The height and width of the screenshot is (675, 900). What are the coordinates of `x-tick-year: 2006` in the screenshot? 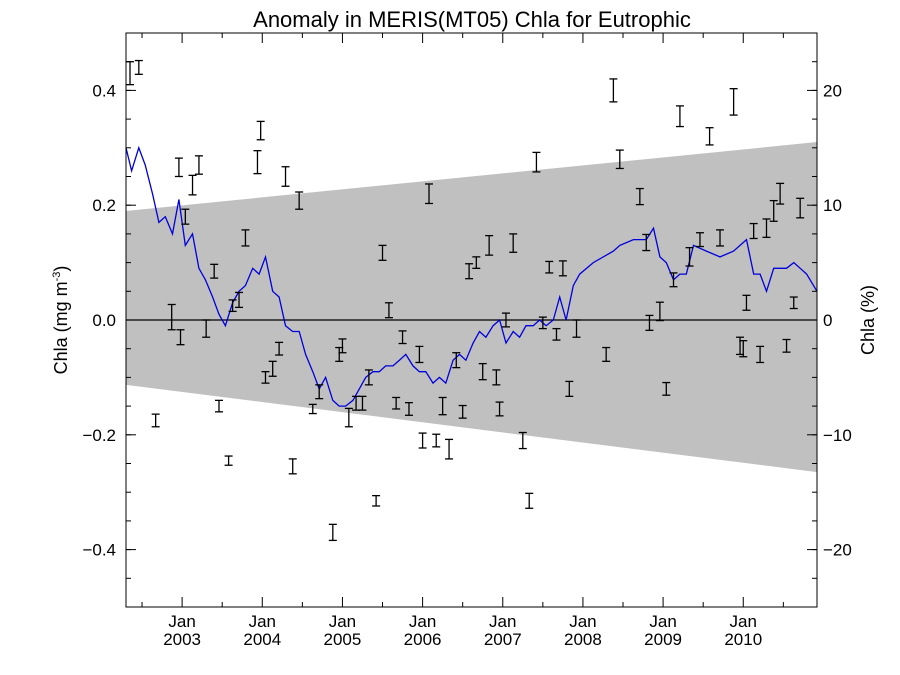 It's located at (423, 639).